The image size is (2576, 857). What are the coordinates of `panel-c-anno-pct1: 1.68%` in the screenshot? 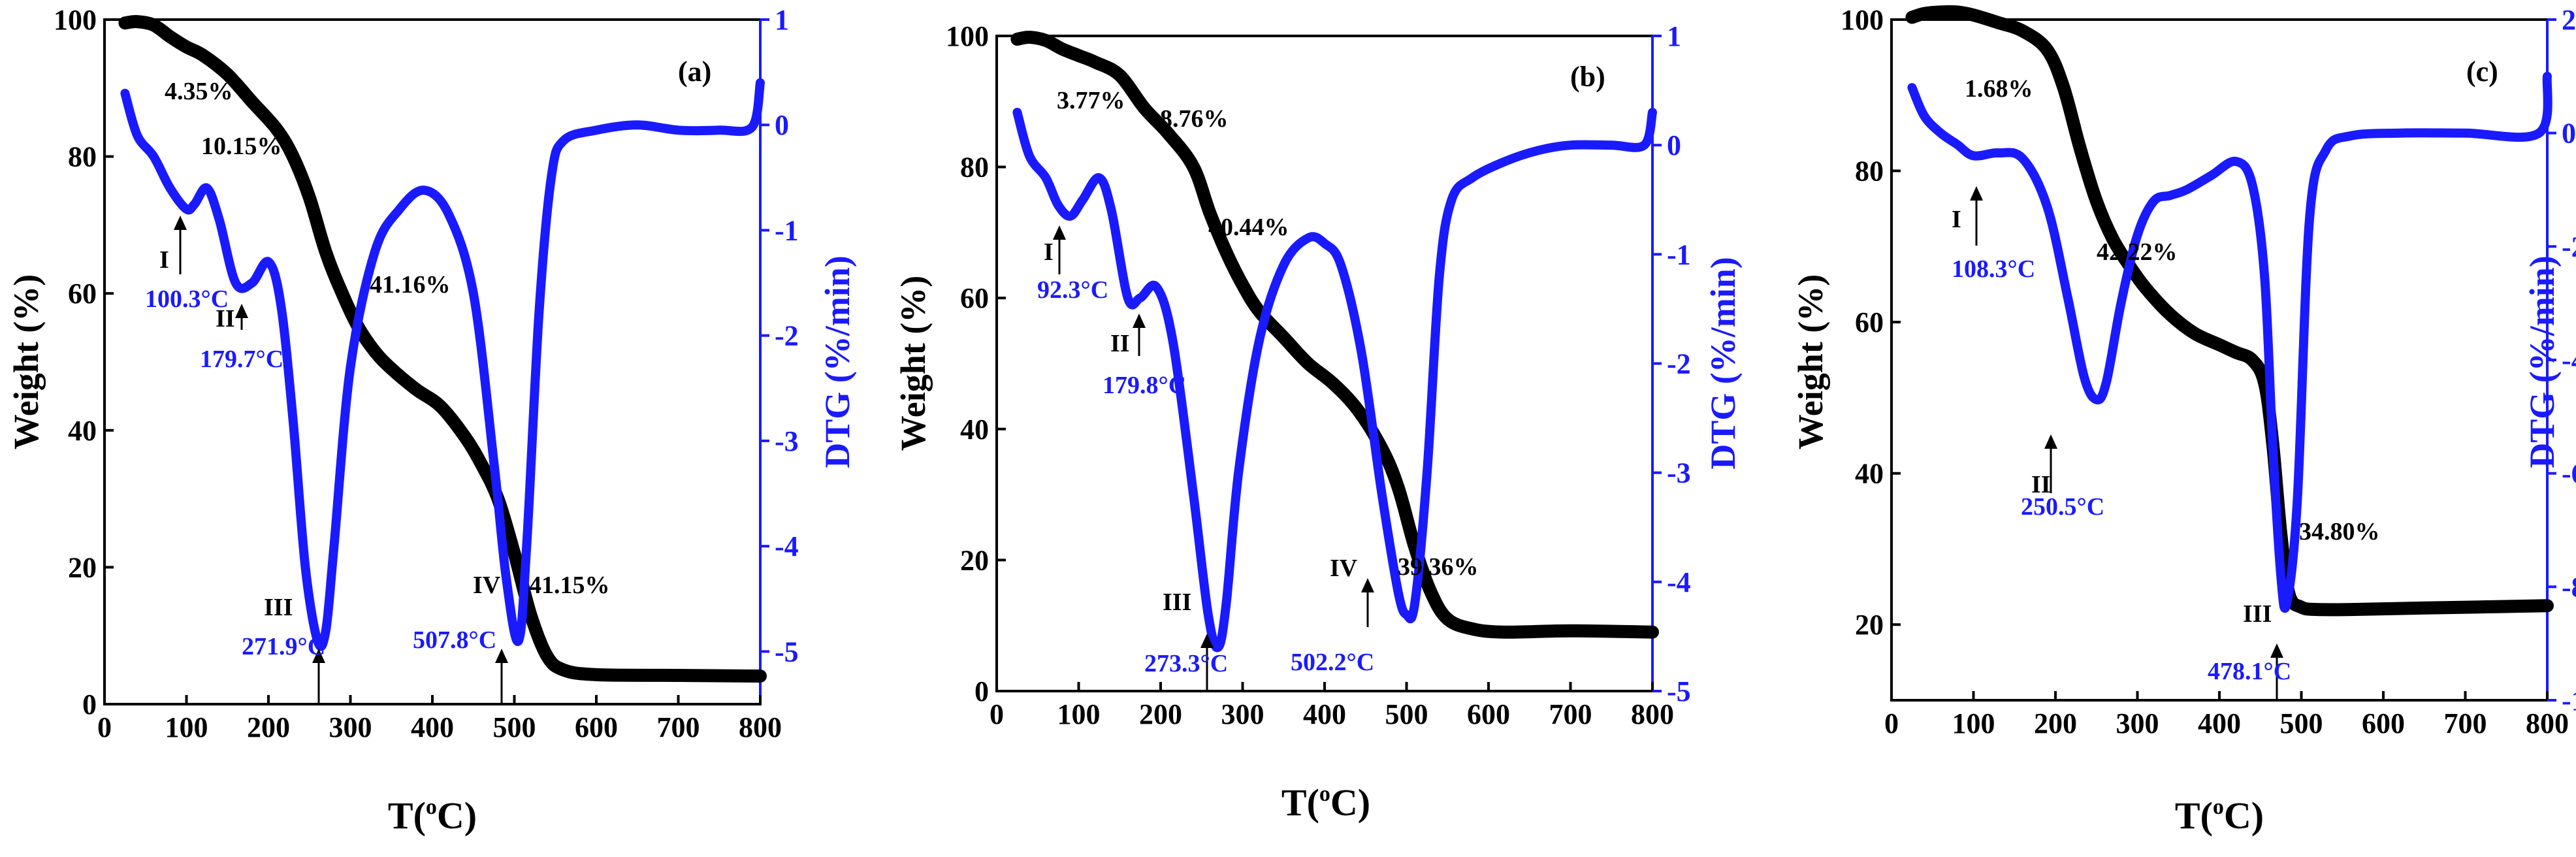 It's located at (1999, 89).